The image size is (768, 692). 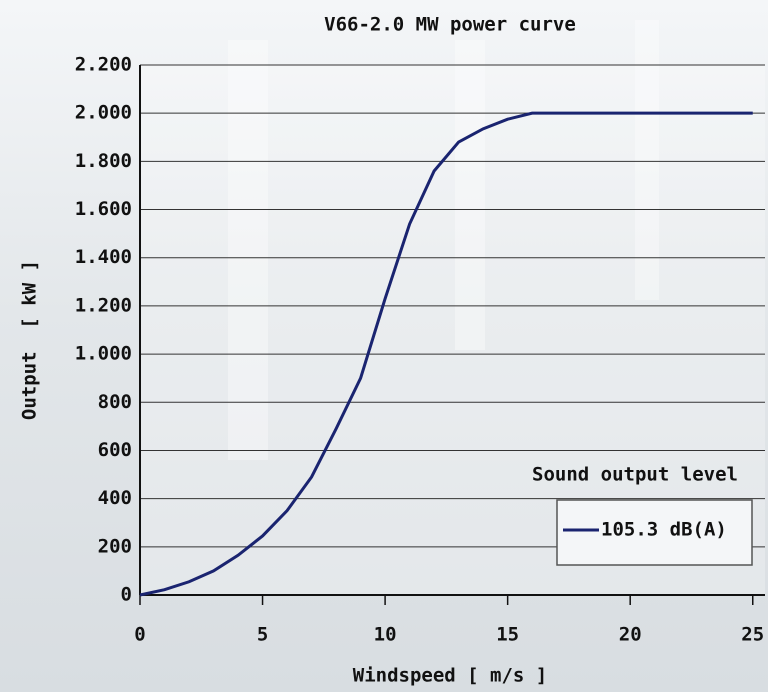 What do you see at coordinates (507, 635) in the screenshot?
I see `x-tick-label: 15` at bounding box center [507, 635].